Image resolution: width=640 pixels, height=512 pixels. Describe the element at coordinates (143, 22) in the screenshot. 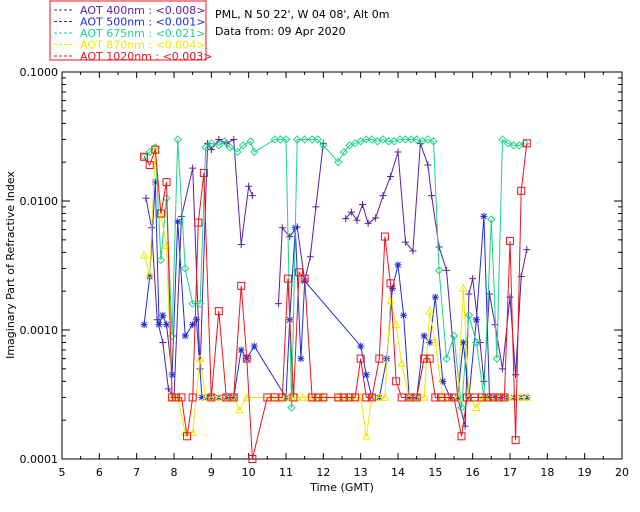

I see `legend-entry: AOT 500nm : <0.001>` at that location.